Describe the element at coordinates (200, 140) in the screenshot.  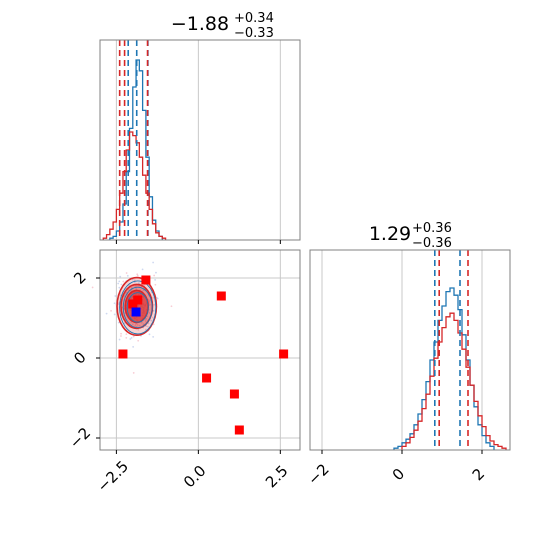
I see `hist-param1-frame` at that location.